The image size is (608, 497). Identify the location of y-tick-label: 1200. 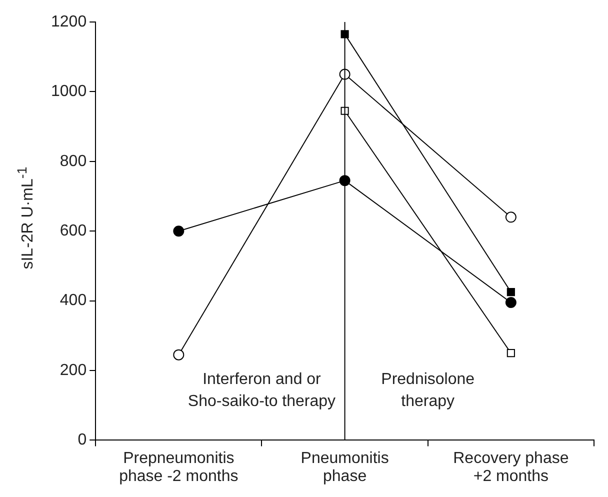
(69, 21).